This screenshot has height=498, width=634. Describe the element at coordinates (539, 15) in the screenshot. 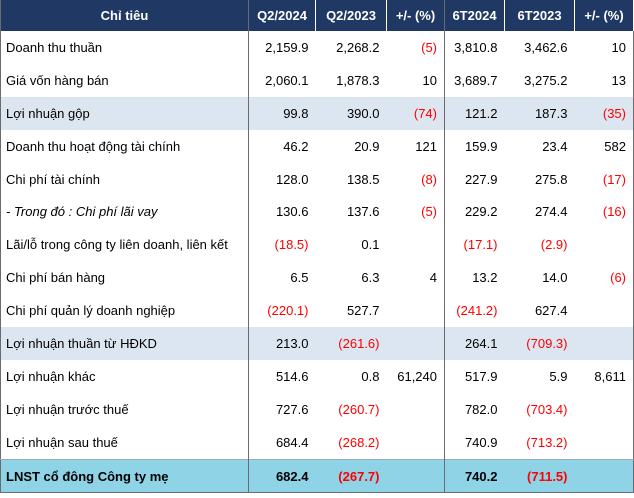

I see `header-column-5: 6T2023` at that location.